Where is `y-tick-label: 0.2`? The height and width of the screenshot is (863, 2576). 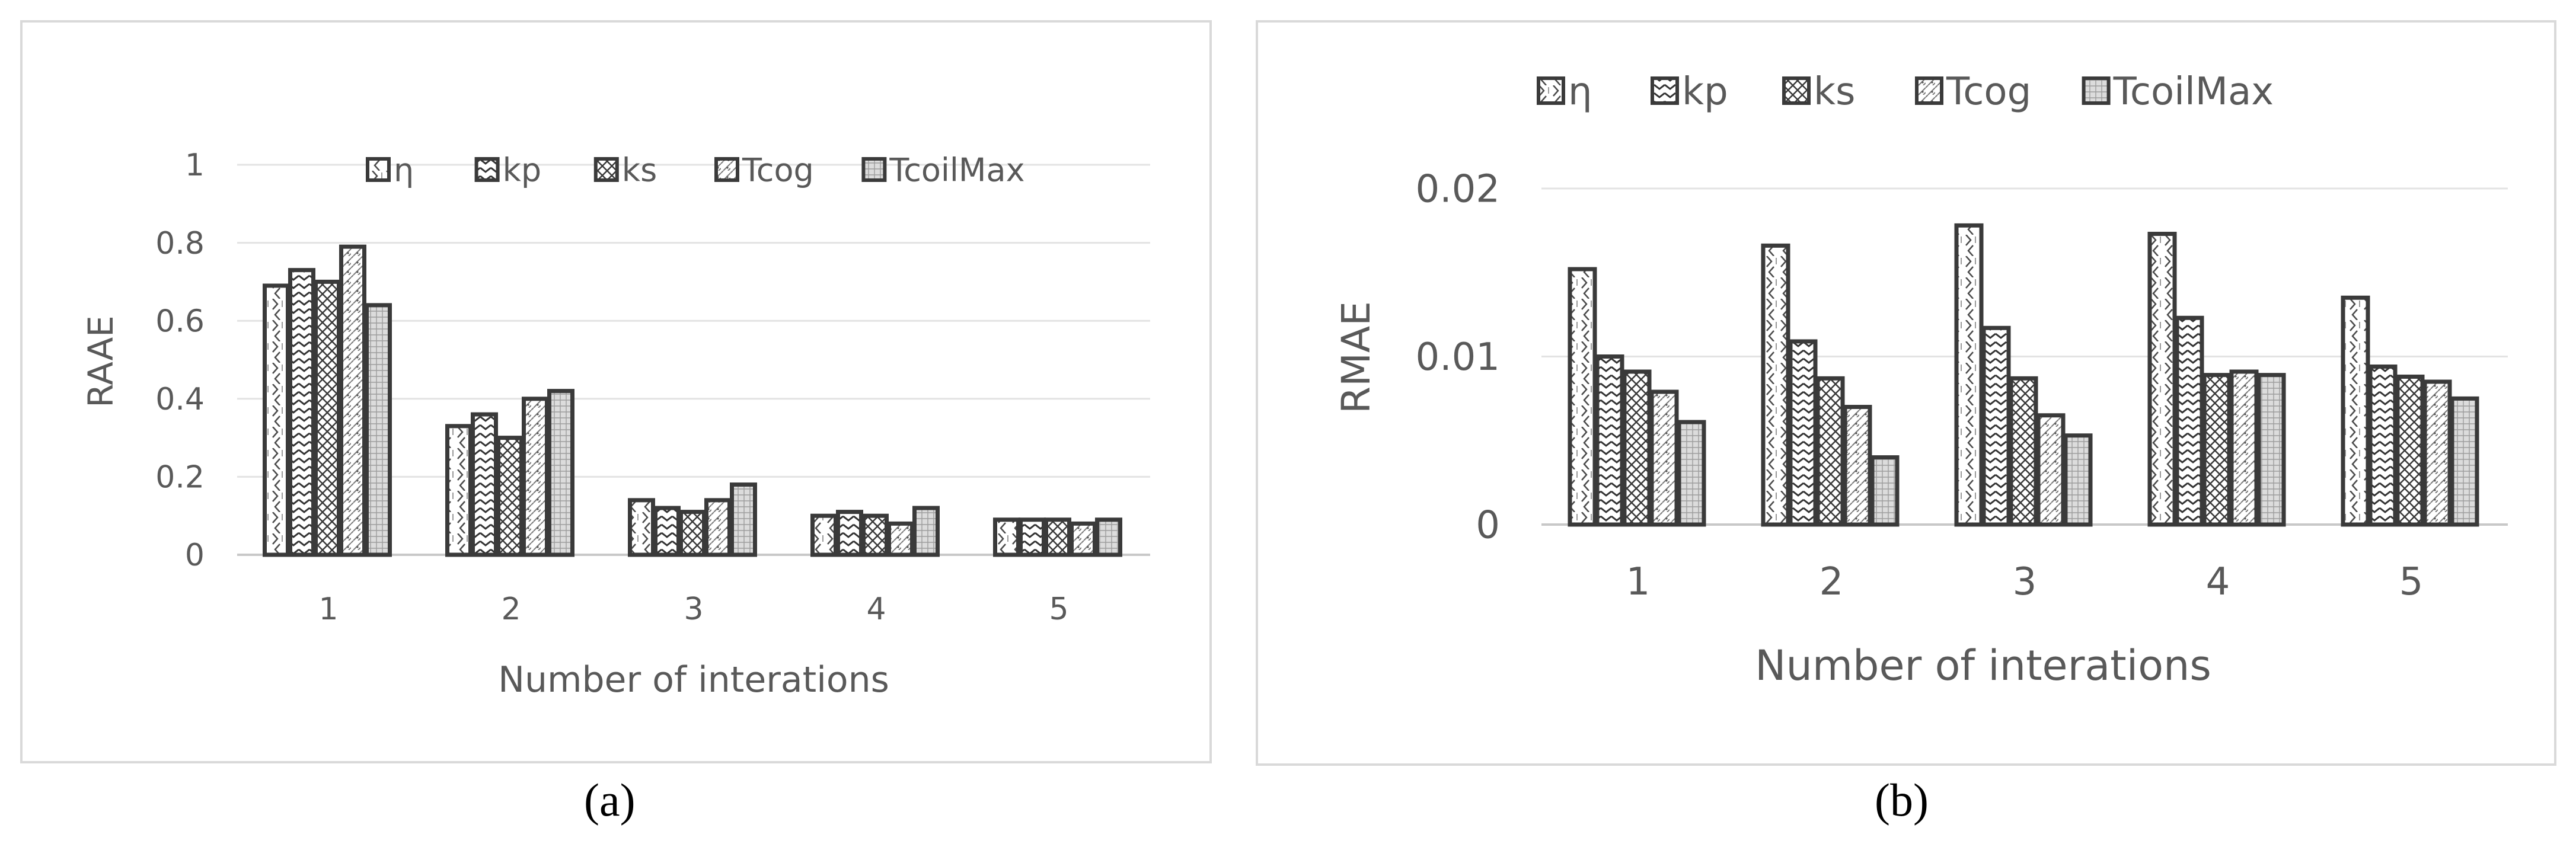
y-tick-label: 0.2 is located at coordinates (180, 478).